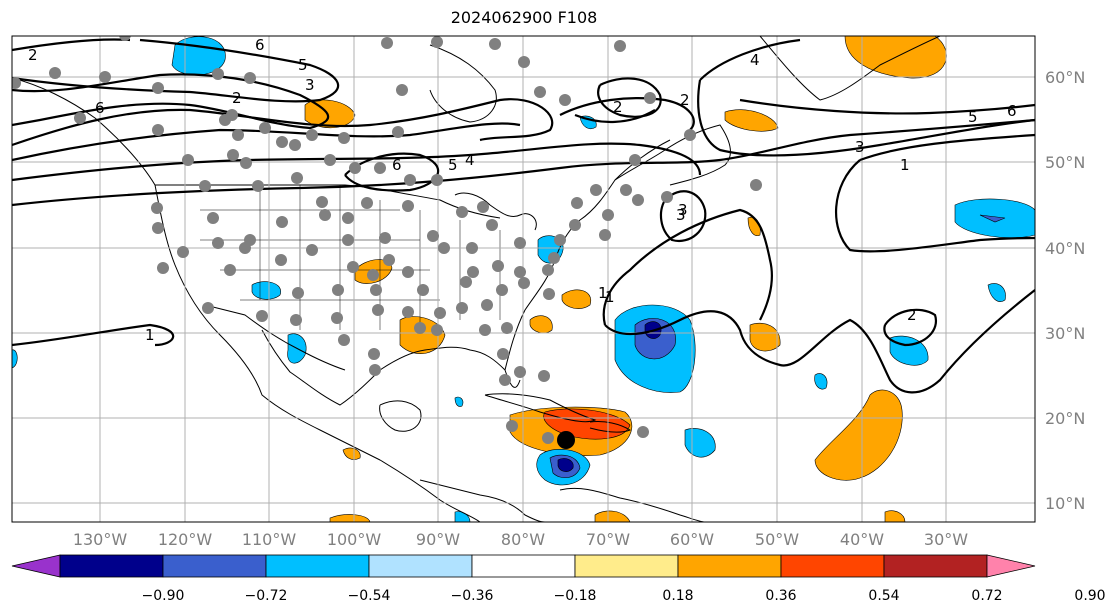  I want to click on lon-tick-label: 90°W, so click(438, 539).